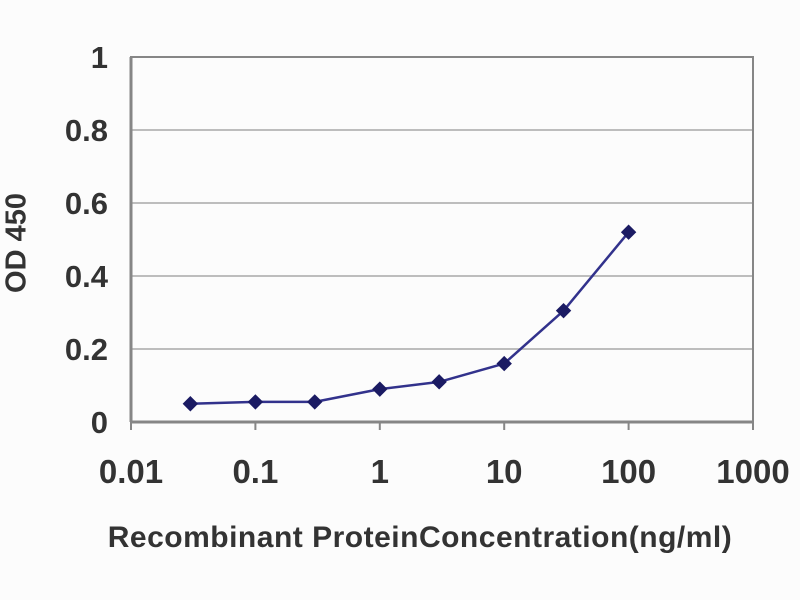 The height and width of the screenshot is (600, 800). Describe the element at coordinates (86, 130) in the screenshot. I see `y-tick-label: 0.8` at that location.